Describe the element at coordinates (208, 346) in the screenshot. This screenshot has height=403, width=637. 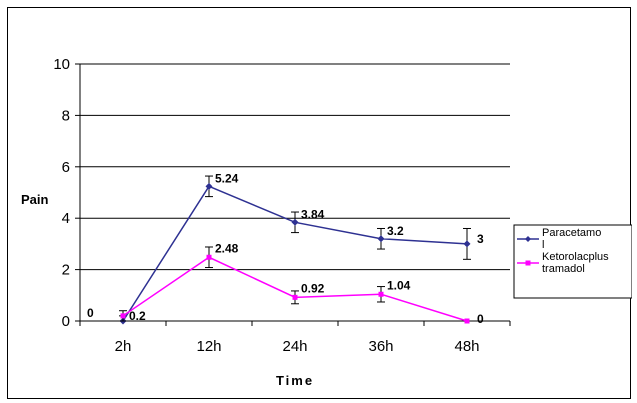
I see `x-tick-label: 12h` at that location.